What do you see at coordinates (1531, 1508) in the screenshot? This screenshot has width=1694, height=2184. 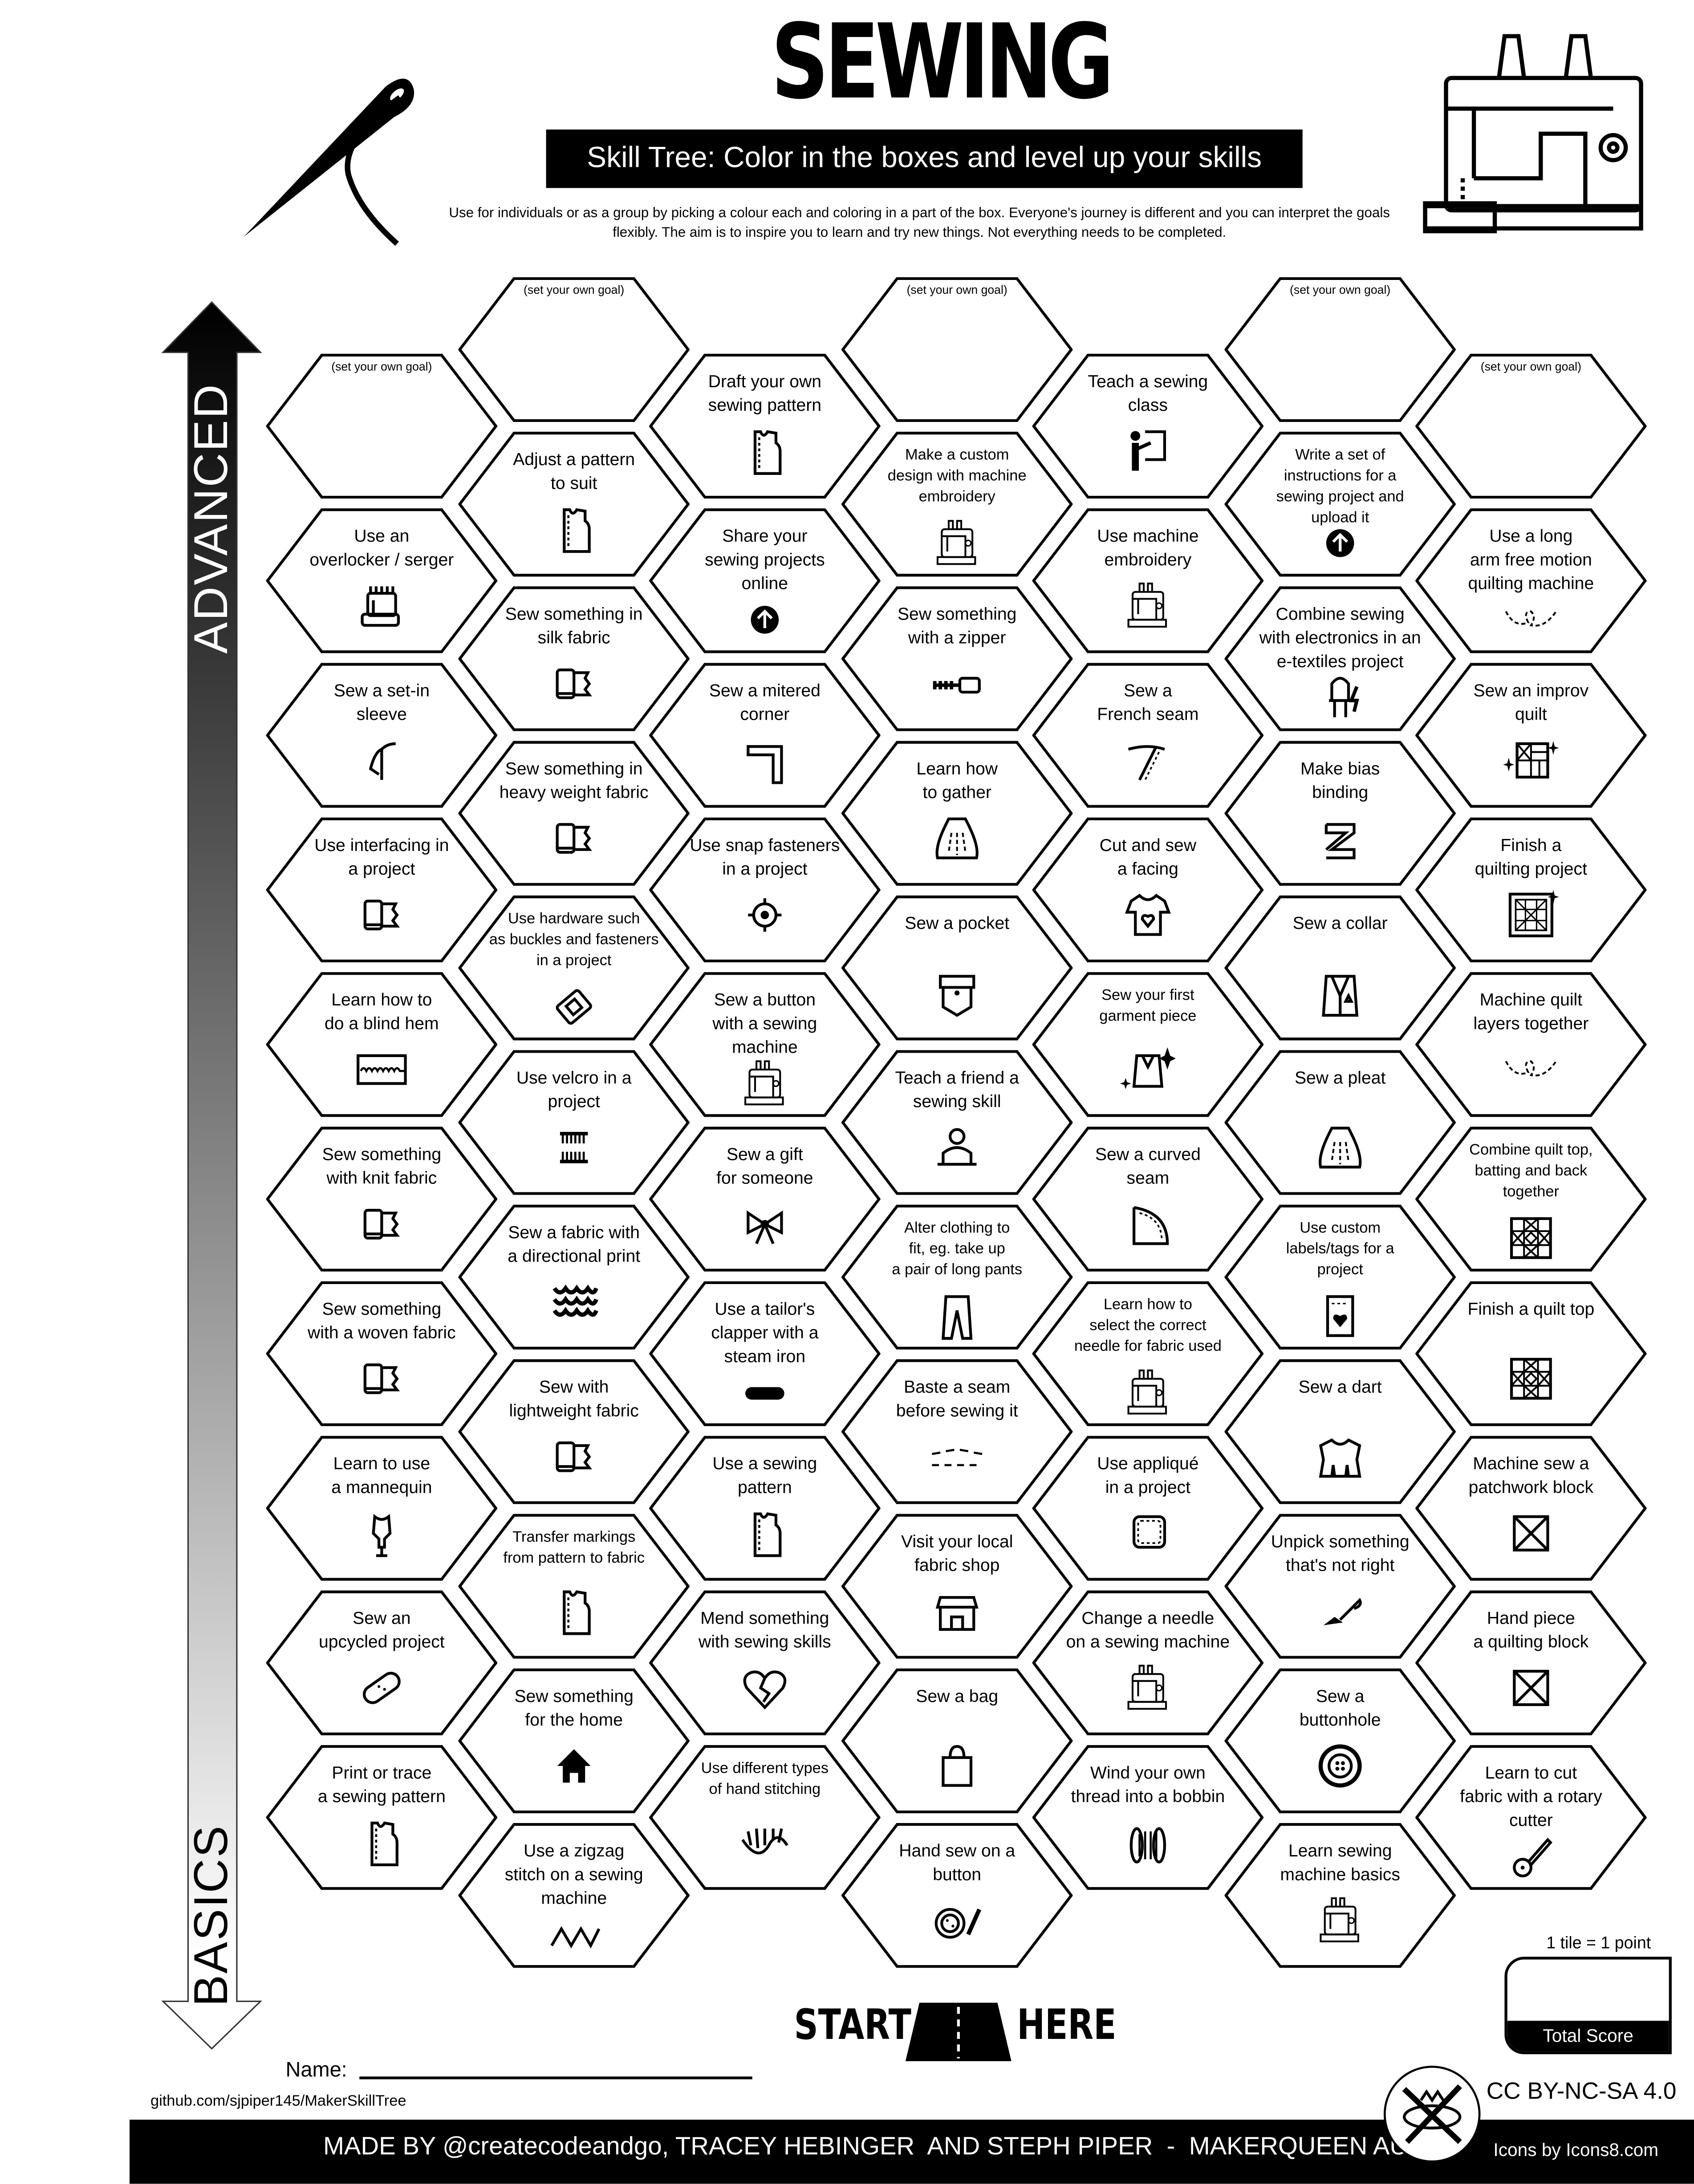 I see `skill-tile: Machine sew a patchwork block` at bounding box center [1531, 1508].